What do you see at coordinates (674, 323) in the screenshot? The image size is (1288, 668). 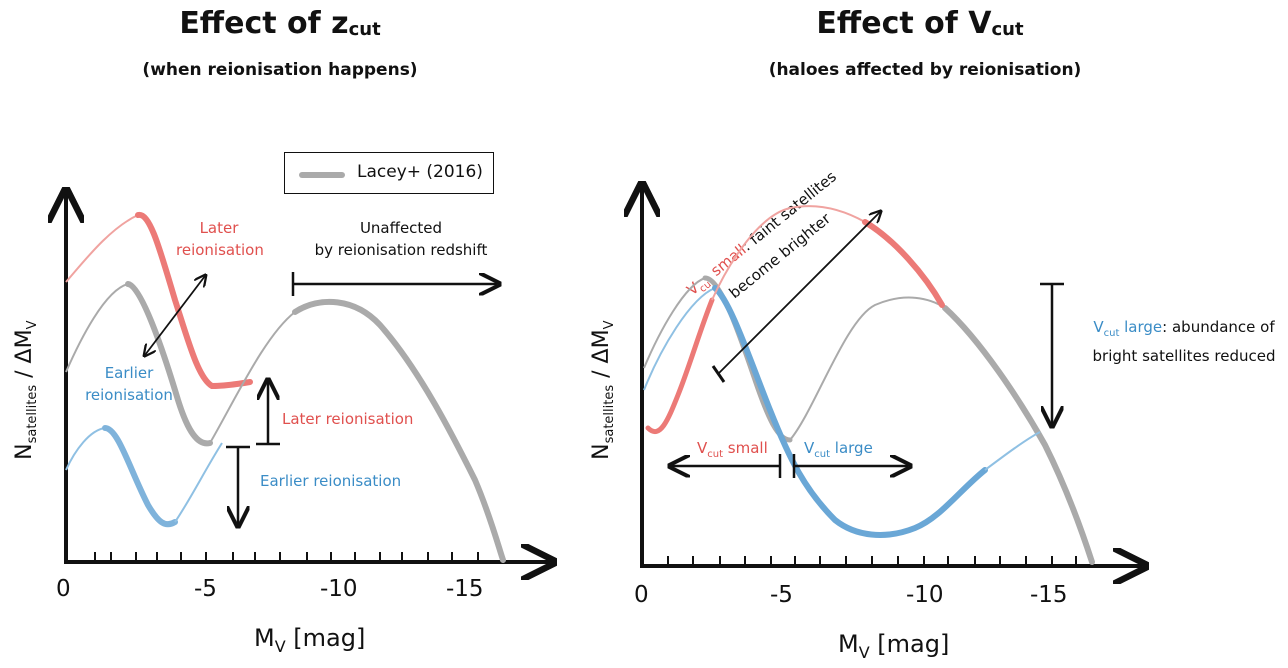 I see `right-grey-curve-thin` at bounding box center [674, 323].